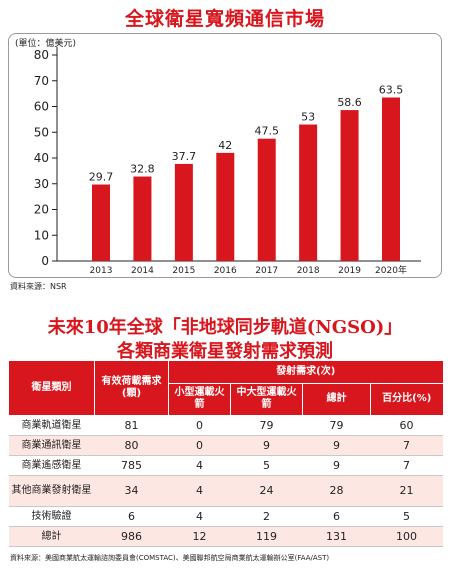  Describe the element at coordinates (406, 536) in the screenshot. I see `row-percent: 100` at that location.